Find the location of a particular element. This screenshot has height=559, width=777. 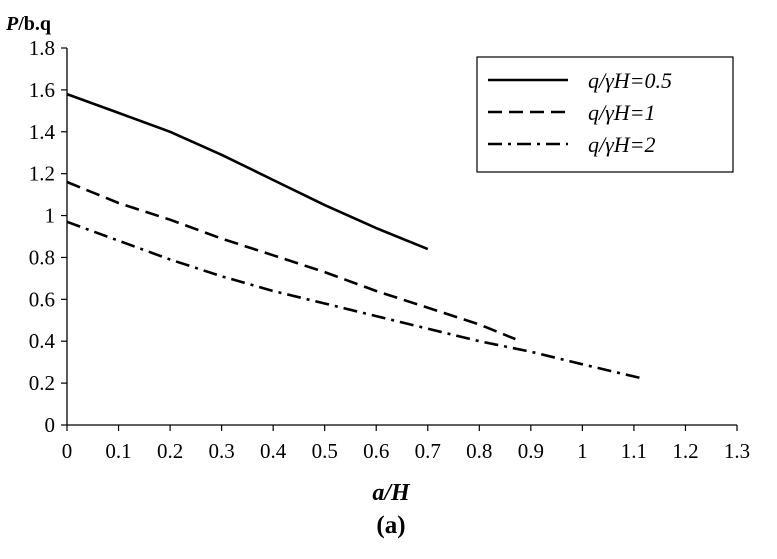

x-tick-label: 0.5 is located at coordinates (325, 451).